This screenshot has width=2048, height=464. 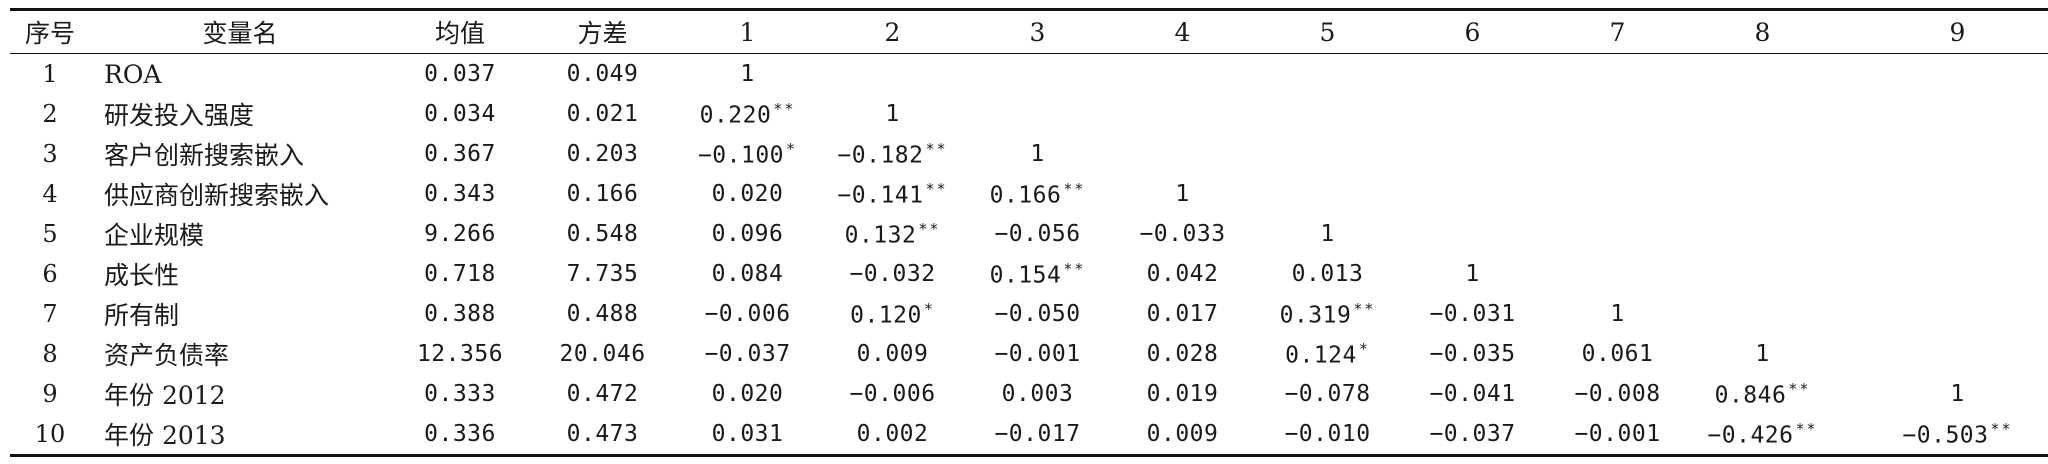 I want to click on table-row: 3 客户创新搜索嵌入 0.367 0.203 −0.100 * −0.182 ** 1, so click(x=1029, y=154).